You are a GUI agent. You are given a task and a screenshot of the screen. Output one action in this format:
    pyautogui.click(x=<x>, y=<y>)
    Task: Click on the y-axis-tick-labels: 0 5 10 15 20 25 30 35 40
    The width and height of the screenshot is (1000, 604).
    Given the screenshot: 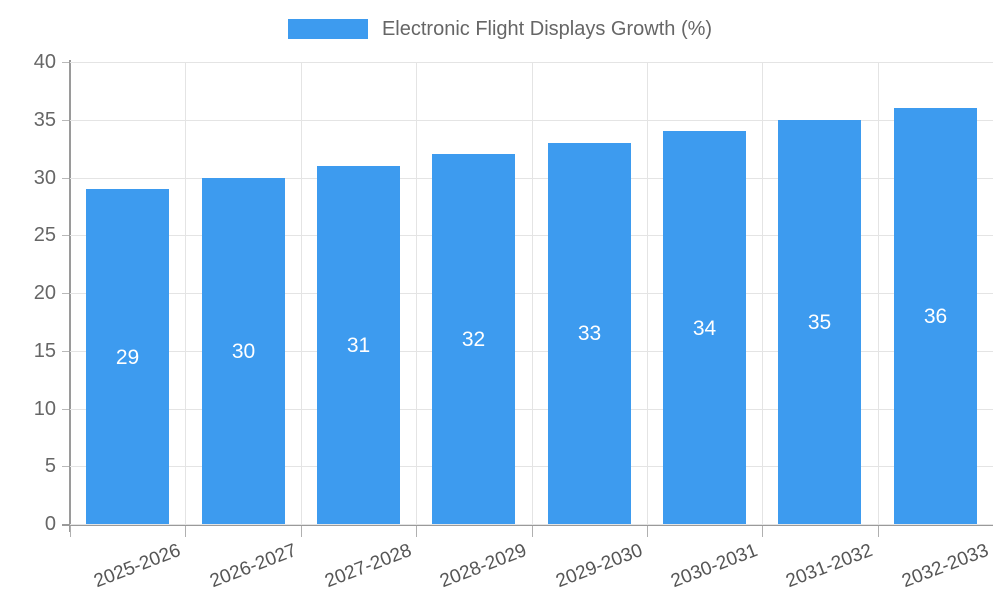 What is the action you would take?
    pyautogui.click(x=35, y=293)
    